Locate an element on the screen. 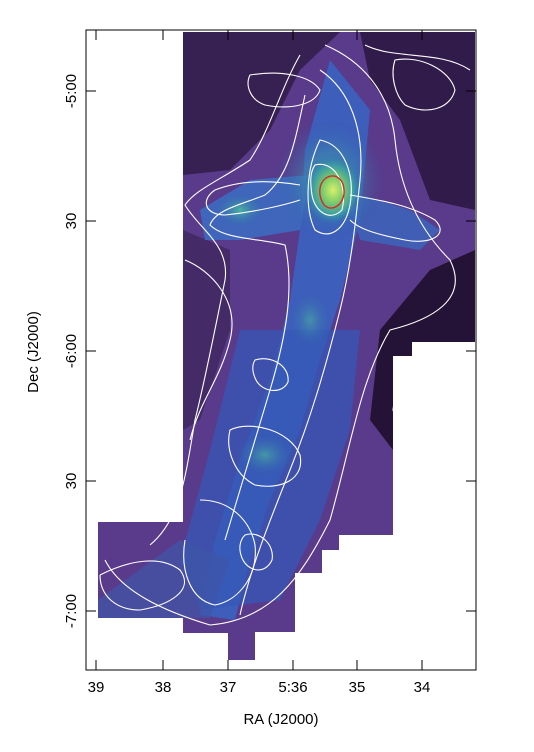 The image size is (534, 752). x-tick-label: 37 is located at coordinates (228, 687).